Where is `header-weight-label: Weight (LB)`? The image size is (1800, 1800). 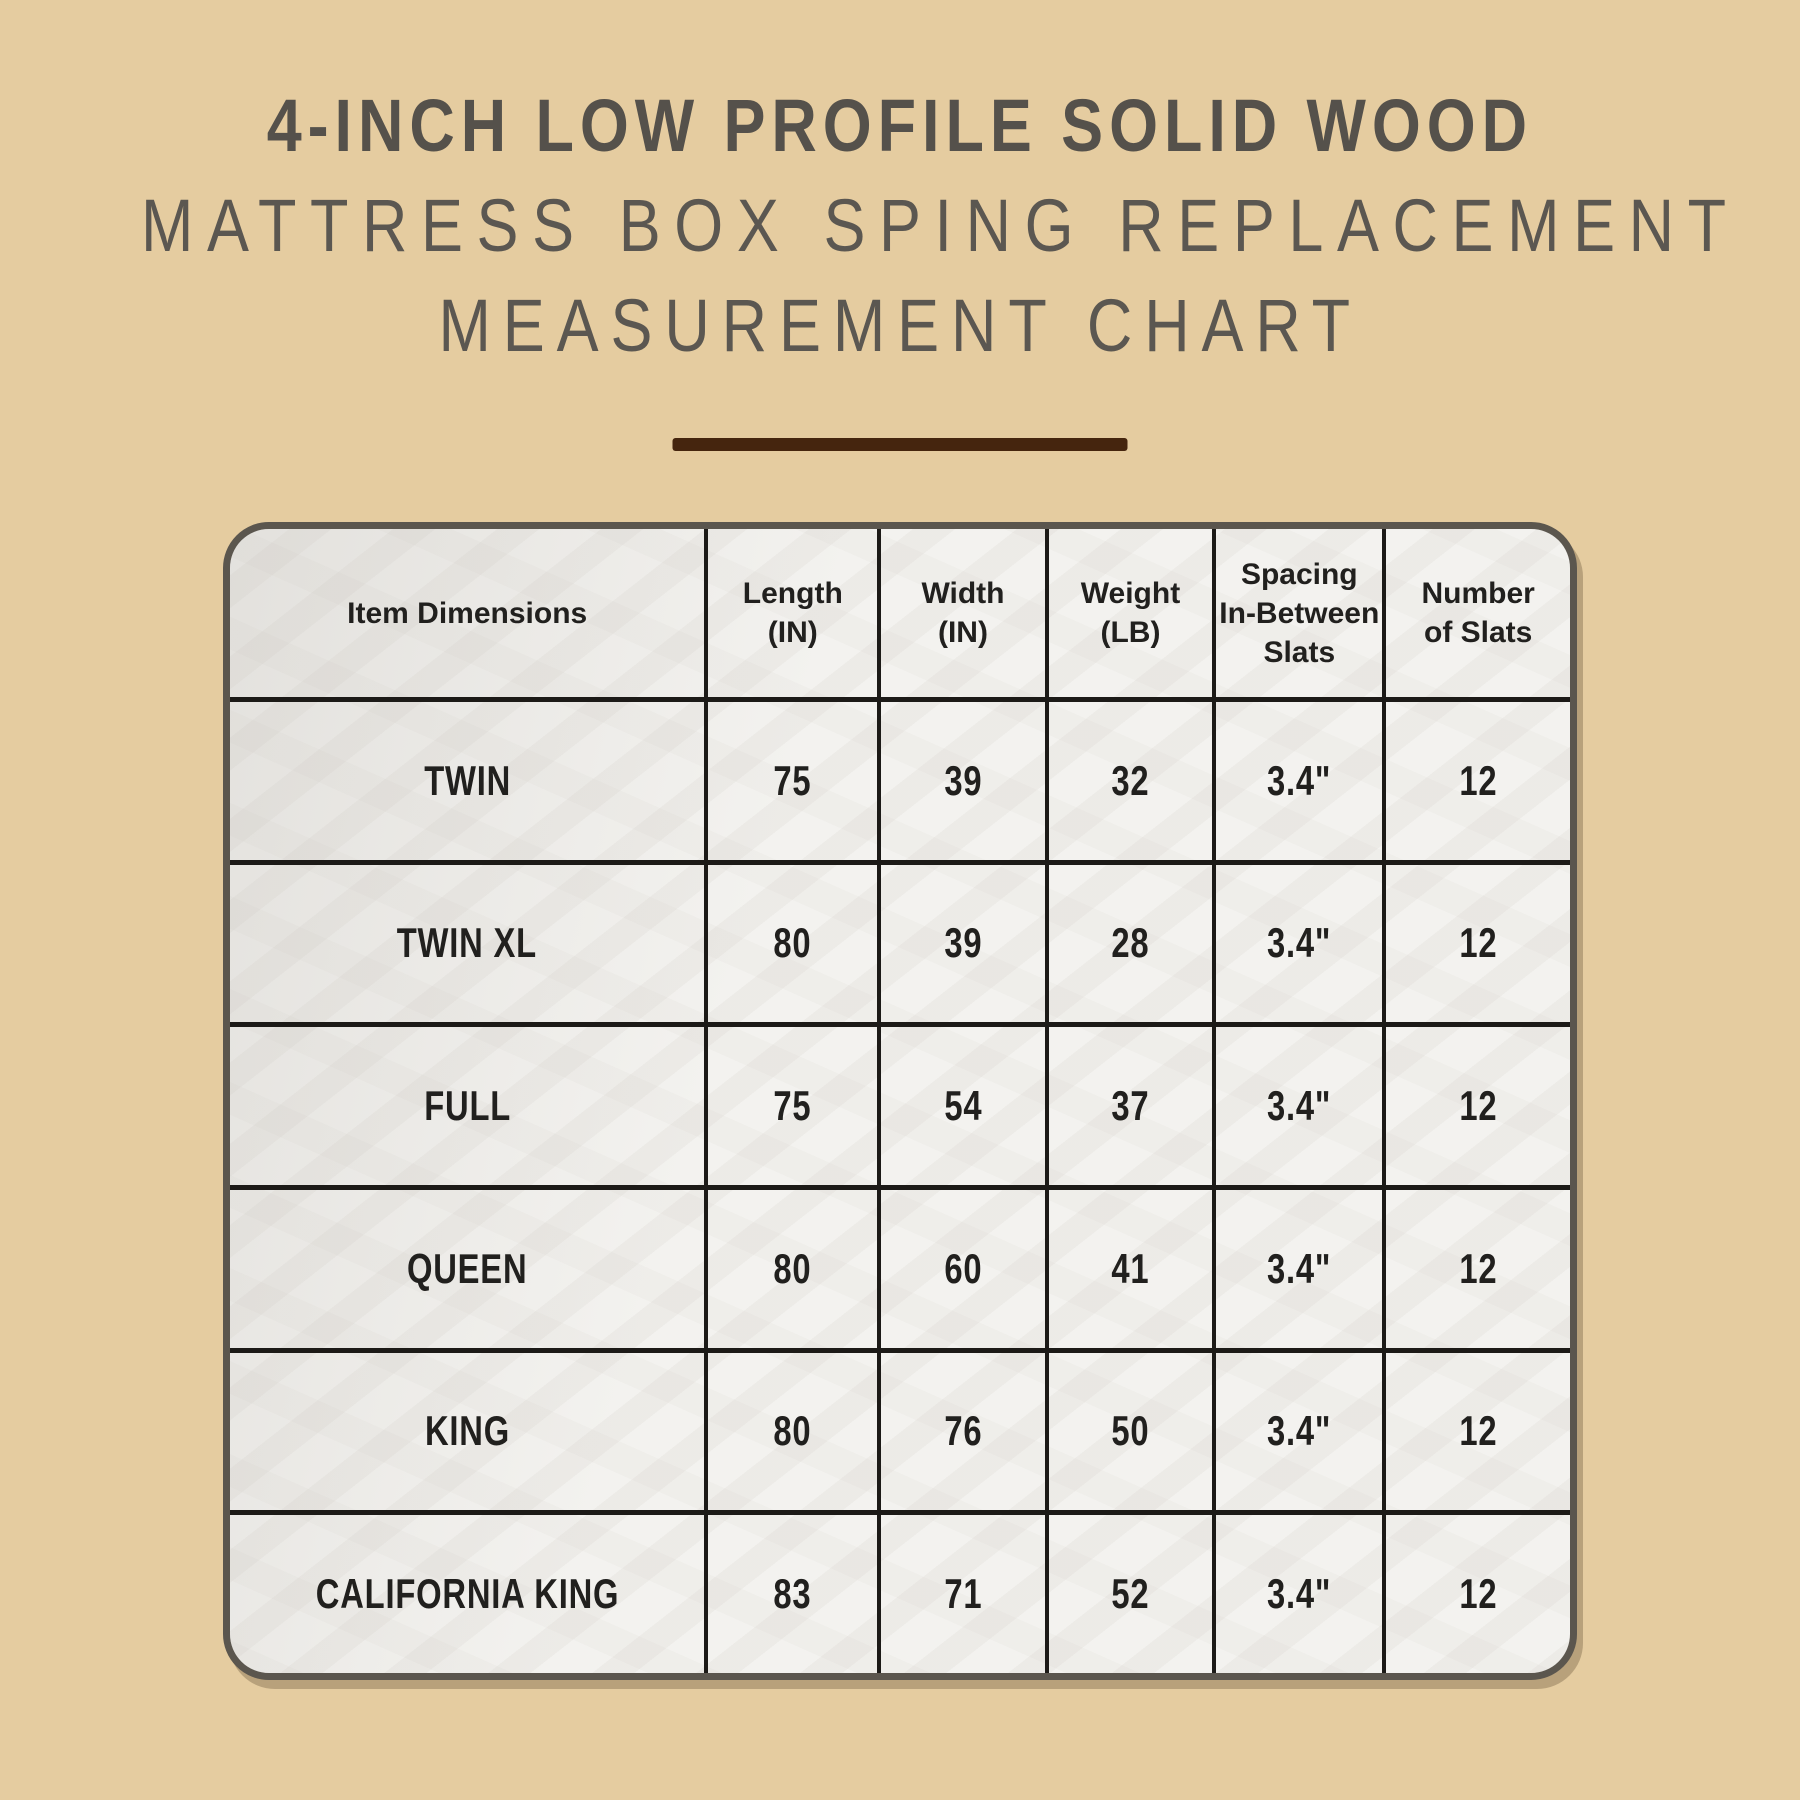
header-weight-label: Weight (LB) is located at coordinates (1130, 613).